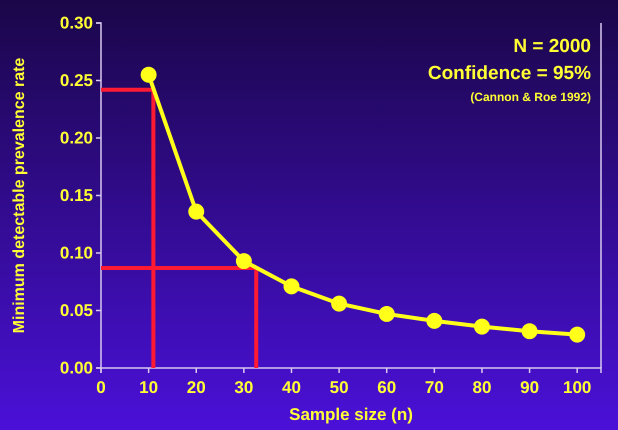 The width and height of the screenshot is (618, 430). What do you see at coordinates (76, 80) in the screenshot?
I see `y-tick-label: 0.25` at bounding box center [76, 80].